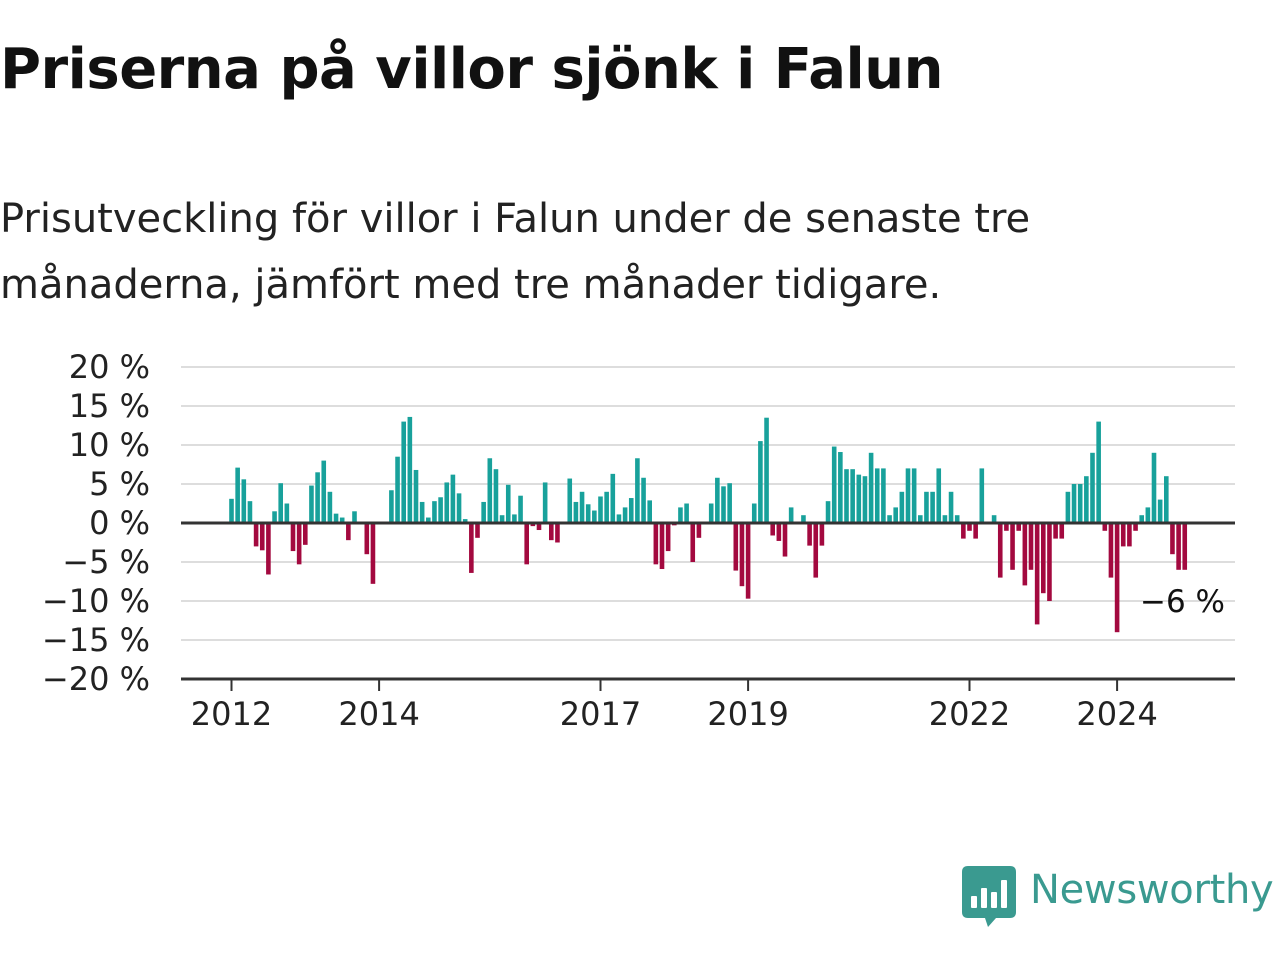 This screenshot has width=1280, height=960. I want to click on latest-value-label: −6 %, so click(1182, 602).